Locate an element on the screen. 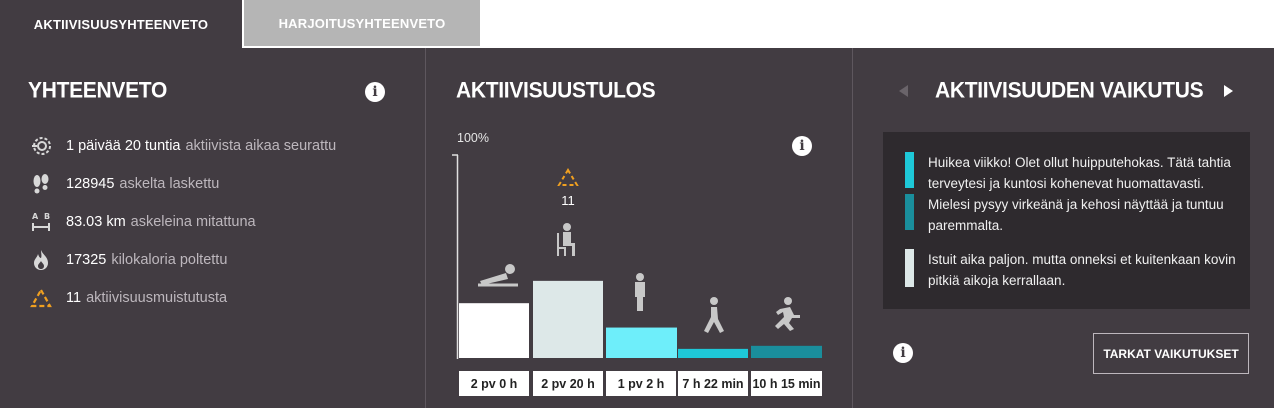 The image size is (1274, 408). activity-tracking-icon is located at coordinates (41, 146).